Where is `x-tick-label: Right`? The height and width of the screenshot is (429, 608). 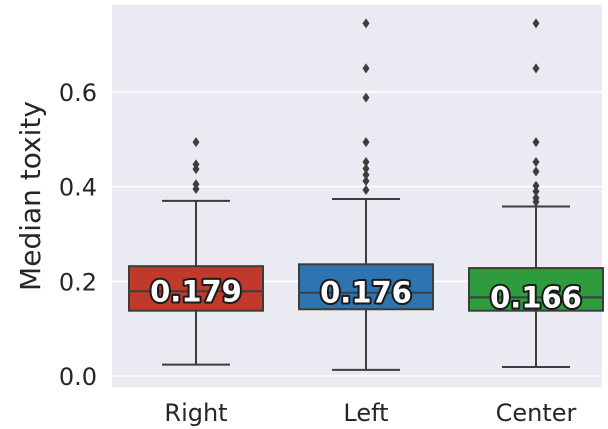 x-tick-label: Right is located at coordinates (195, 413).